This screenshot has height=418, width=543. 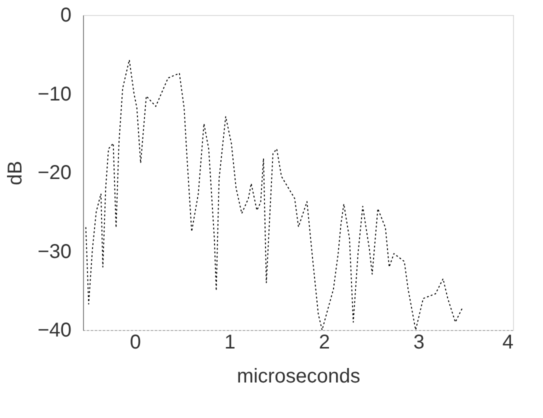 I want to click on x-tick-label: 4, so click(x=508, y=343).